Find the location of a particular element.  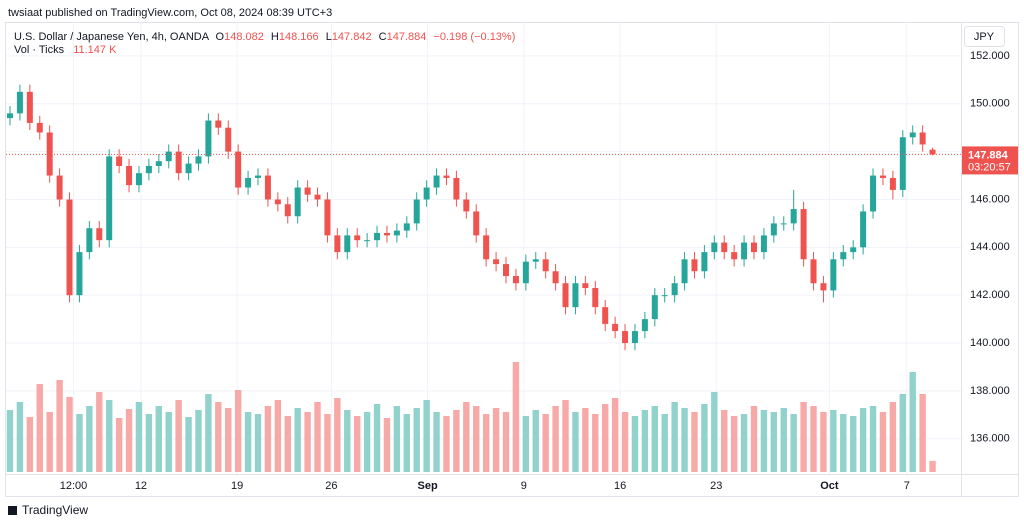

y-tick-label: 146.000 is located at coordinates (990, 199).